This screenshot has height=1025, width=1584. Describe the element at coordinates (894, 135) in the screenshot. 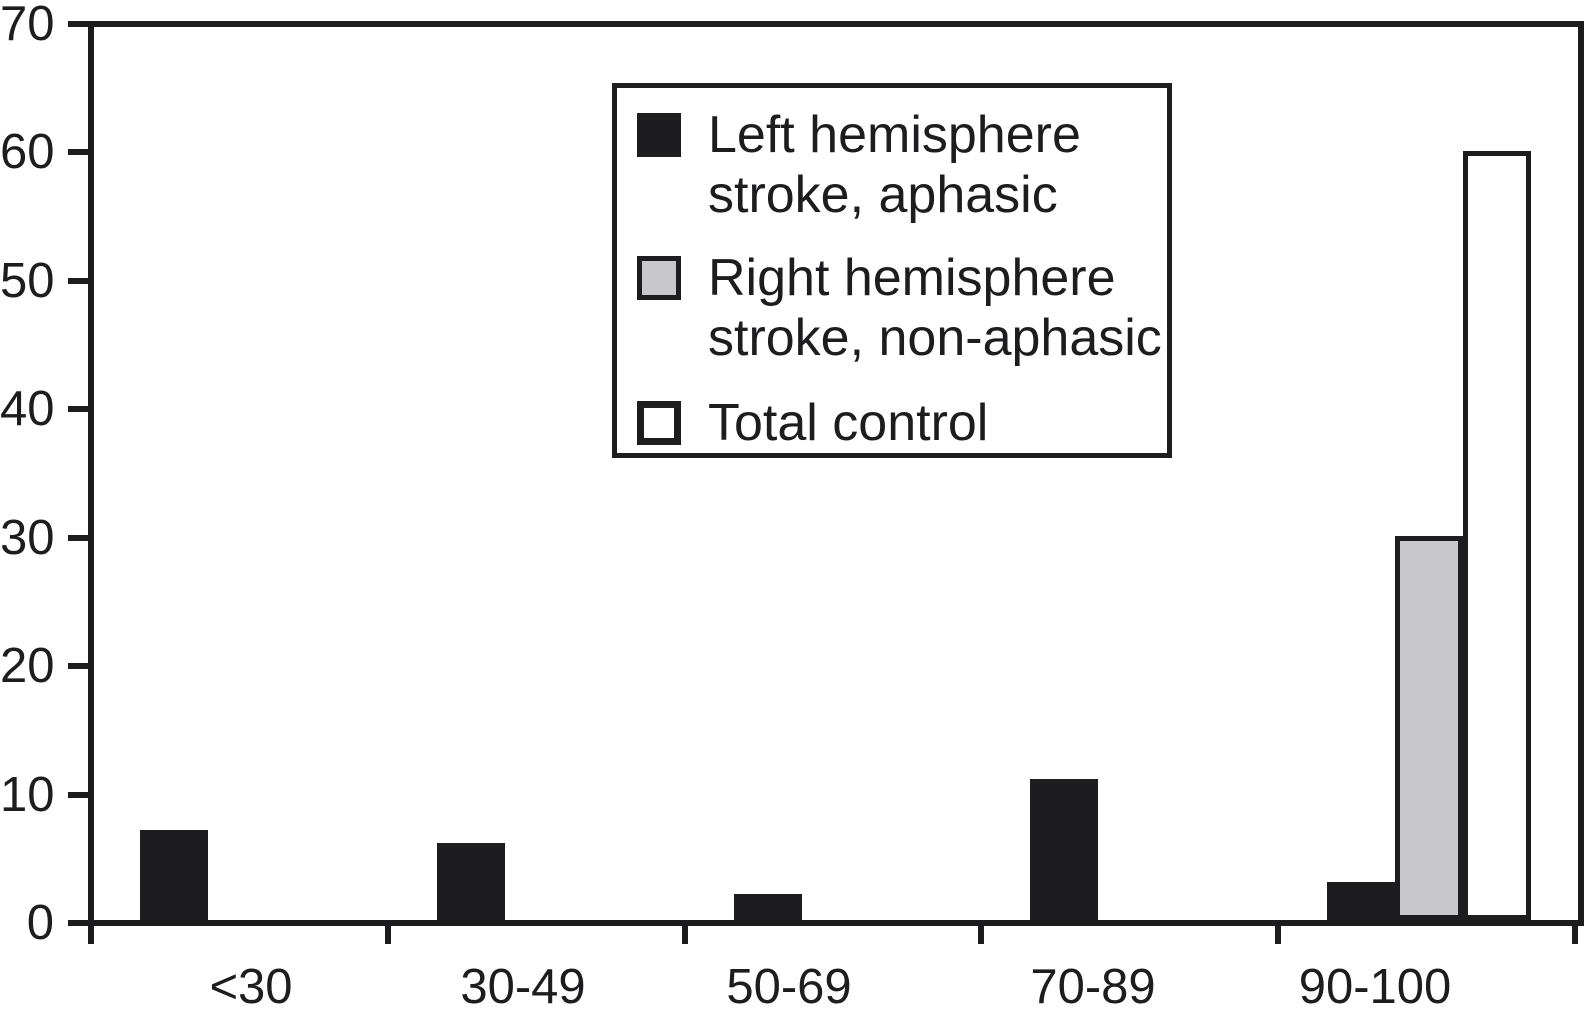

I see `legend-label-line: Left hemisphere` at that location.